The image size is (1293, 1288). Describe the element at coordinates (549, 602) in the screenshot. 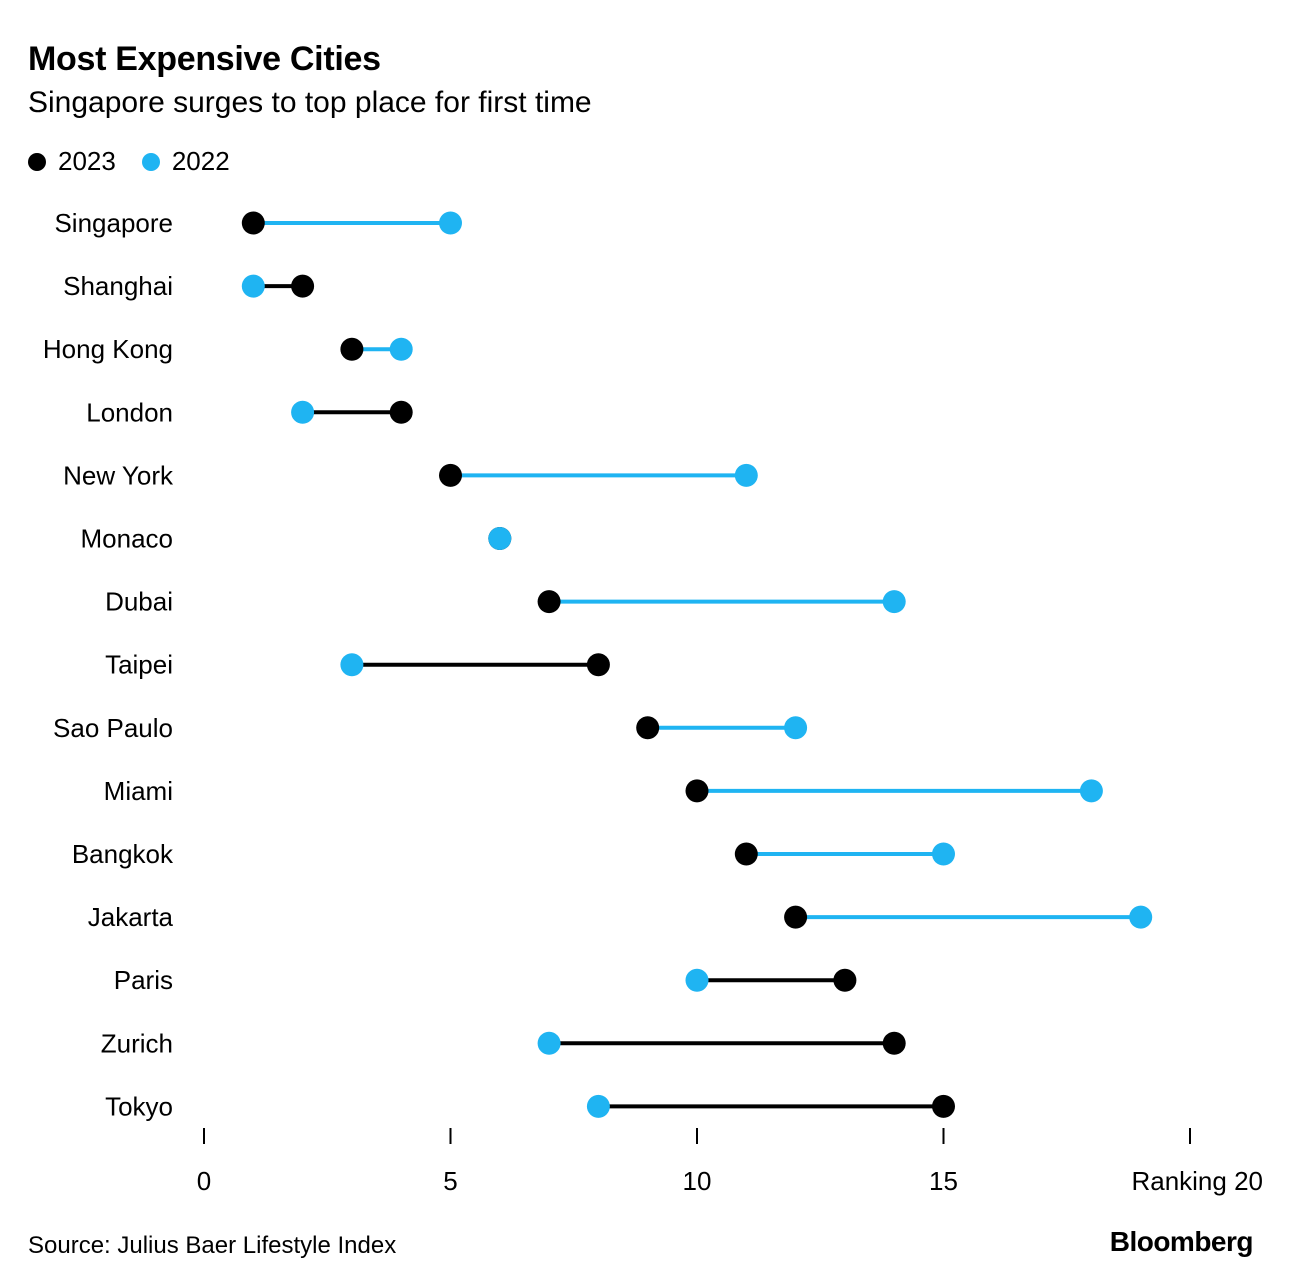

I see `point-2023-dubai` at that location.